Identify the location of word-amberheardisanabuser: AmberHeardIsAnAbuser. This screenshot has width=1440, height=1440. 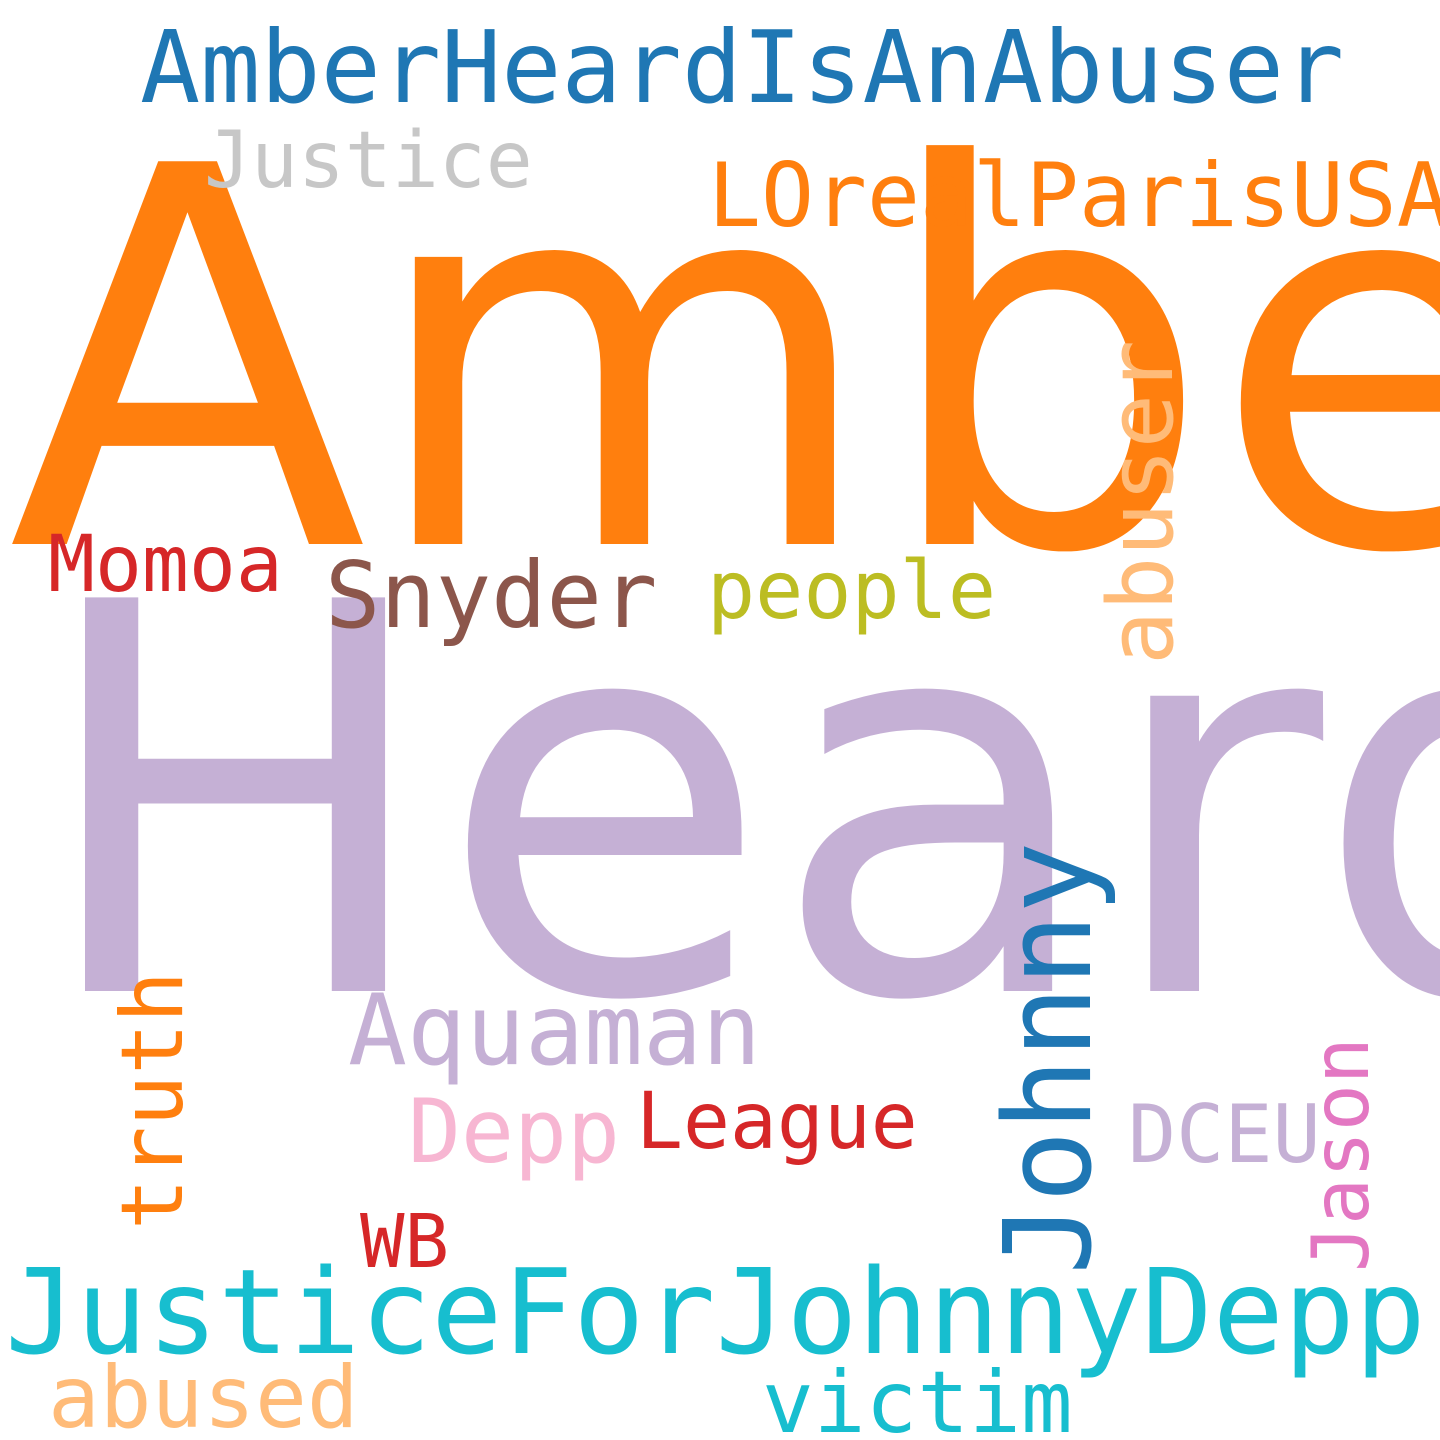
(742, 67).